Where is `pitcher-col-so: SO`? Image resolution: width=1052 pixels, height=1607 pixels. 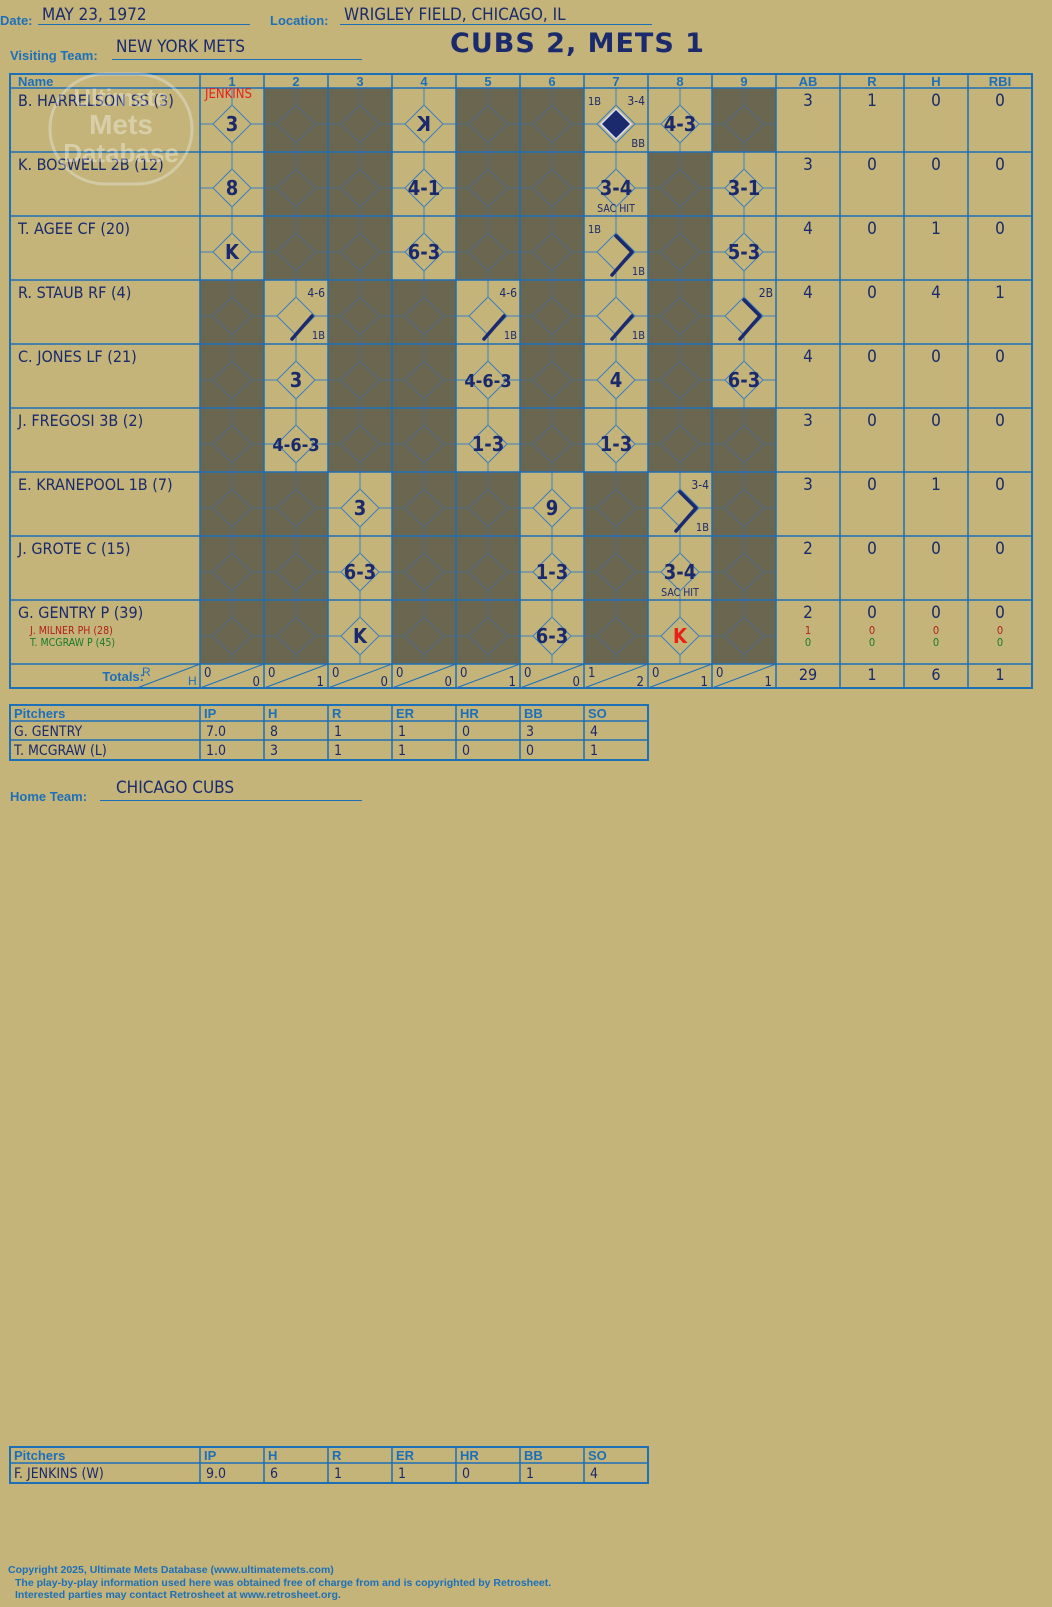
pitcher-col-so: SO is located at coordinates (597, 1455).